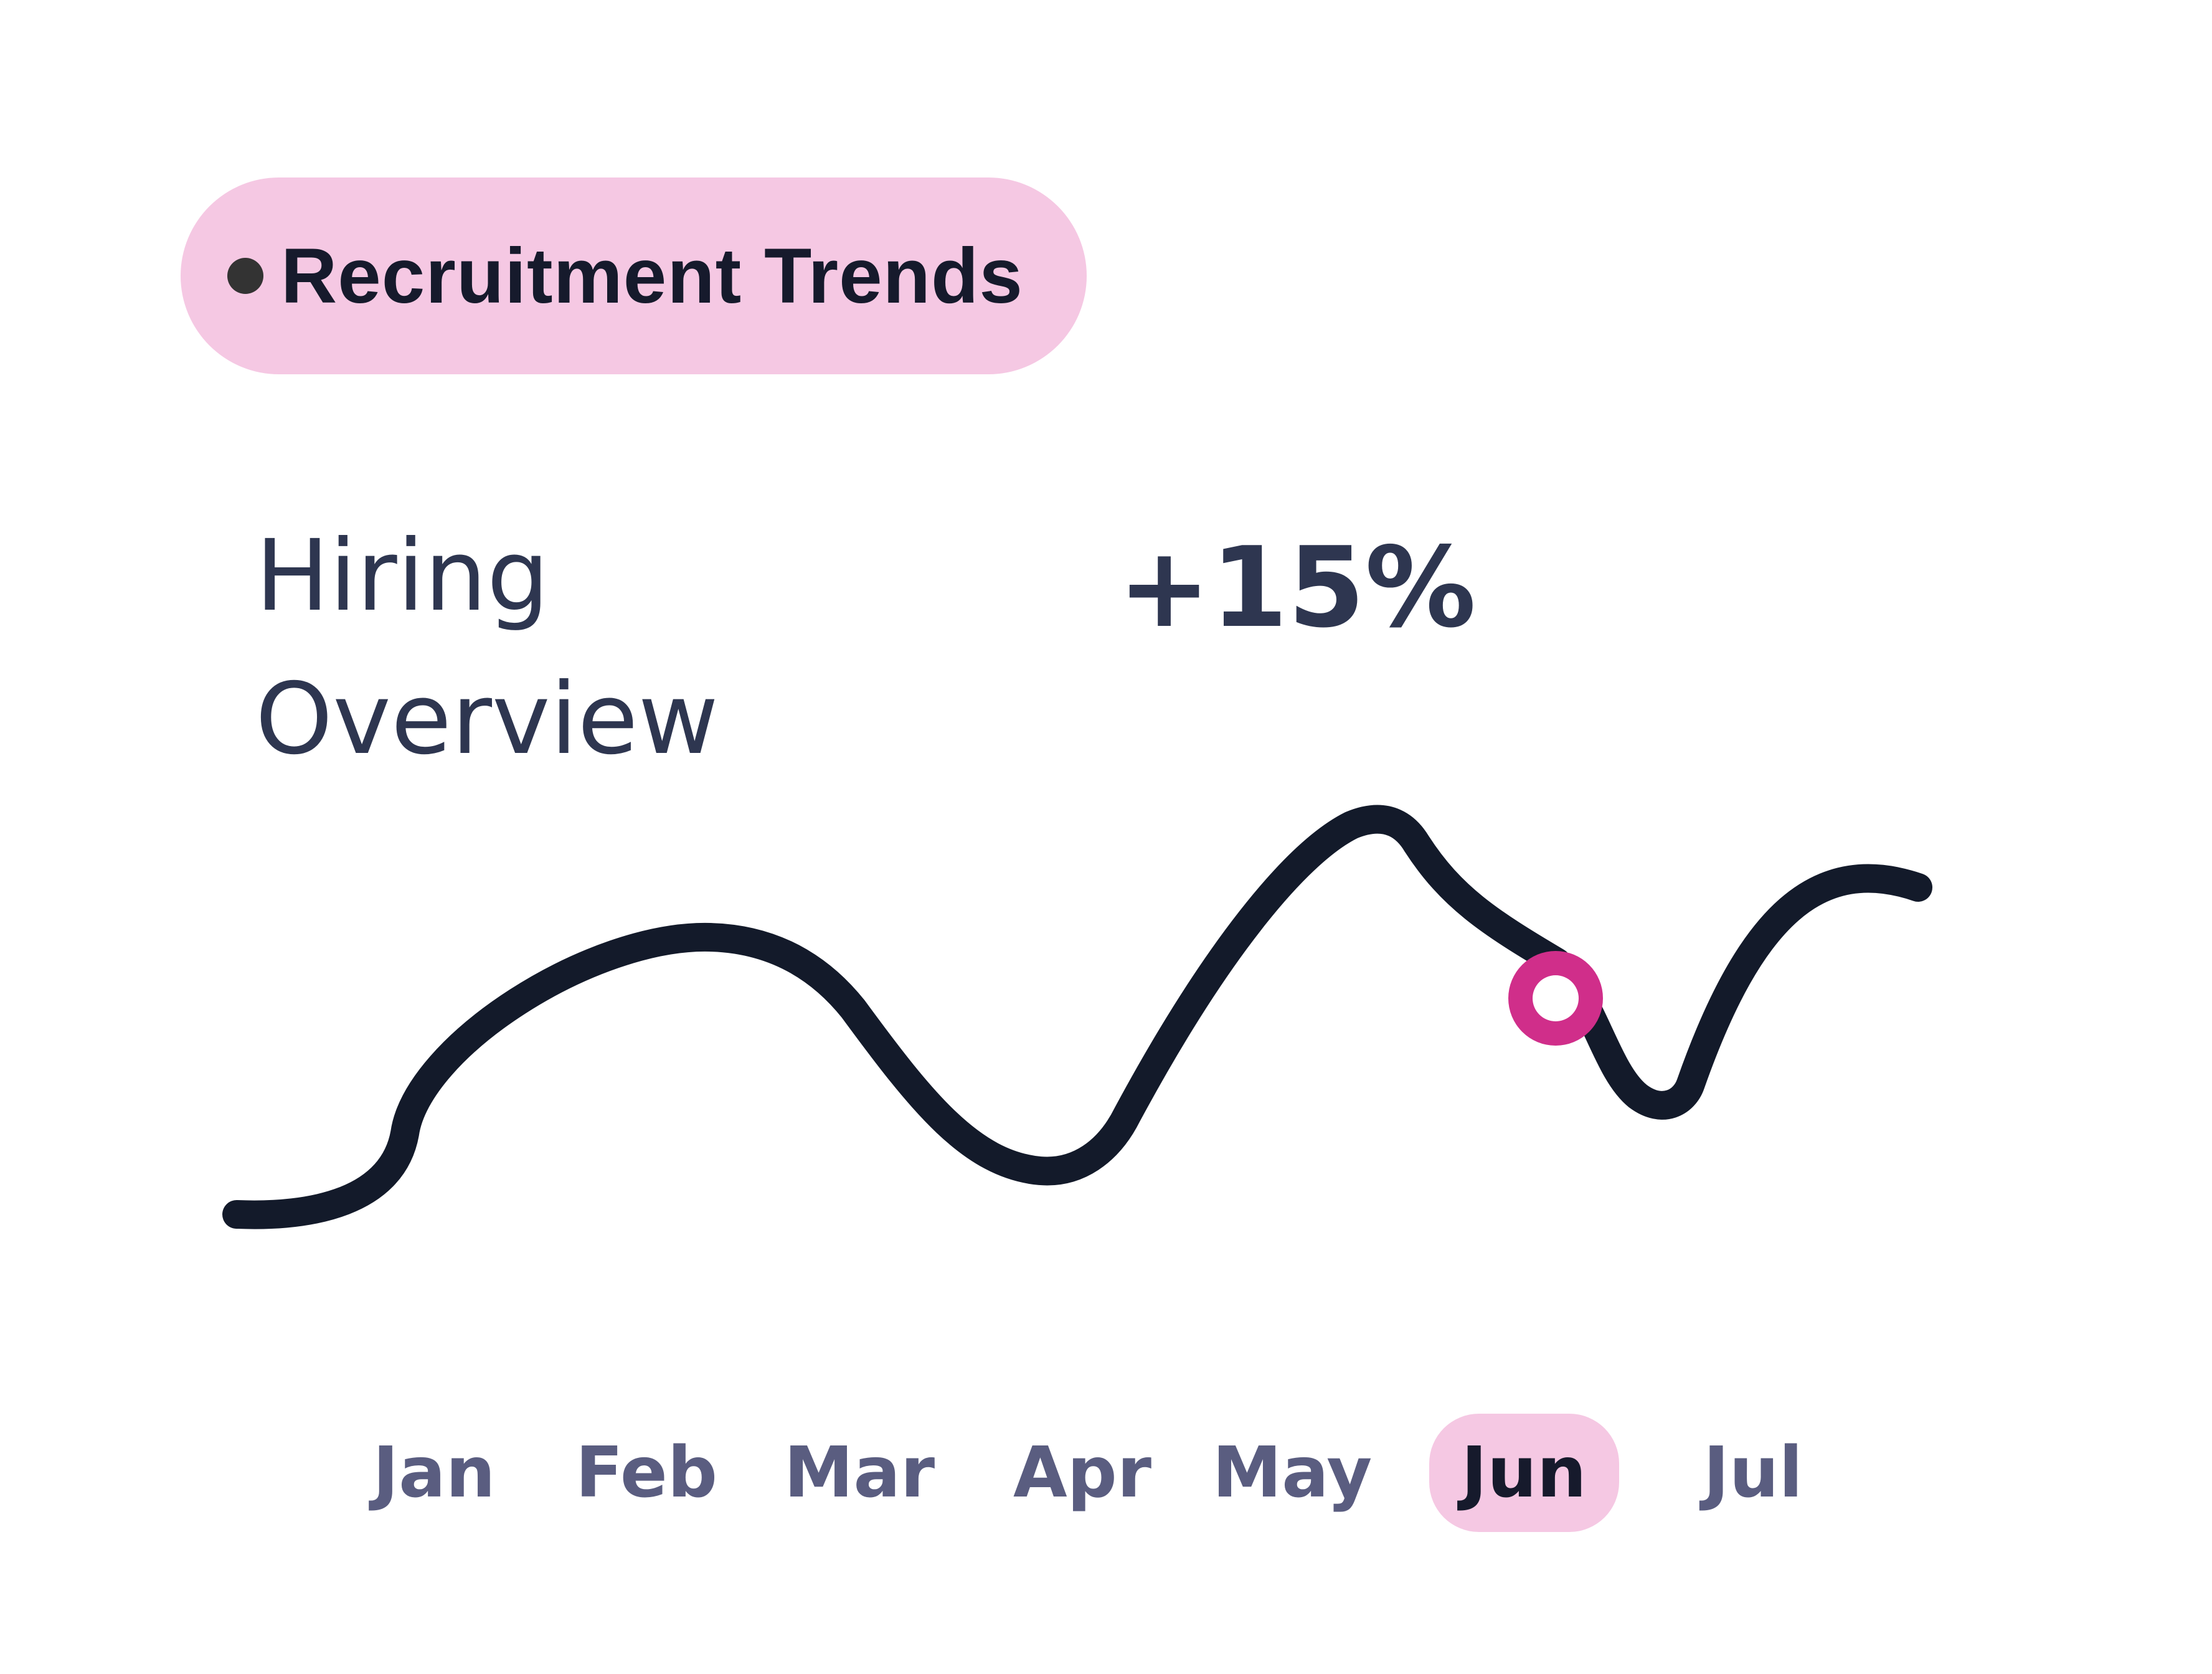  Describe the element at coordinates (652, 275) in the screenshot. I see `badge-label: Recruitment Trends` at that location.